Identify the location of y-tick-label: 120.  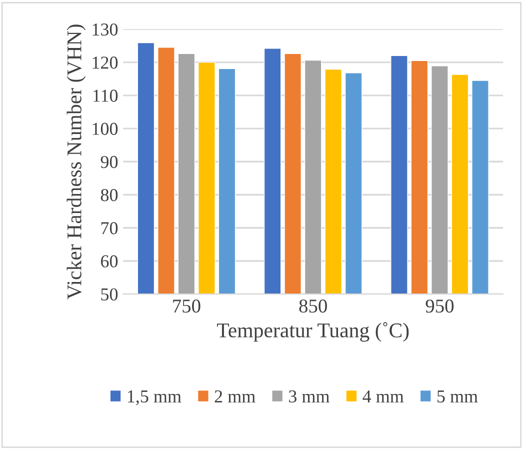
(105, 62).